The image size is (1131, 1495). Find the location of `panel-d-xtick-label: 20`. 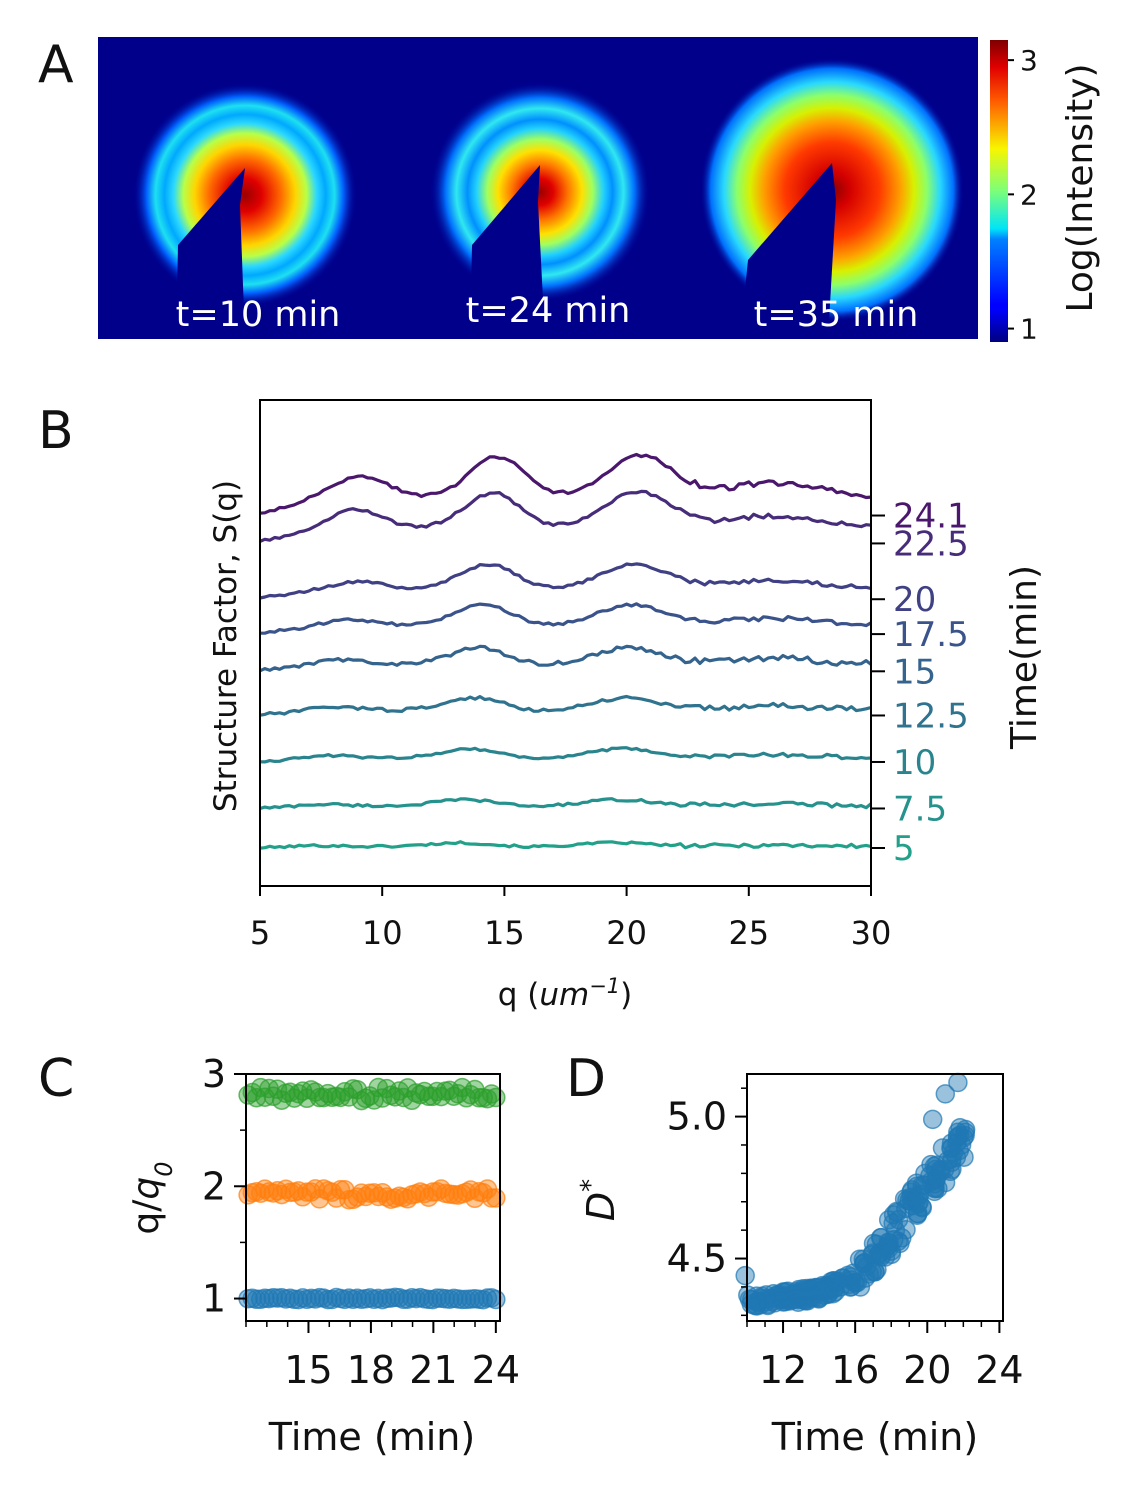

panel-d-xtick-label: 20 is located at coordinates (927, 1370).